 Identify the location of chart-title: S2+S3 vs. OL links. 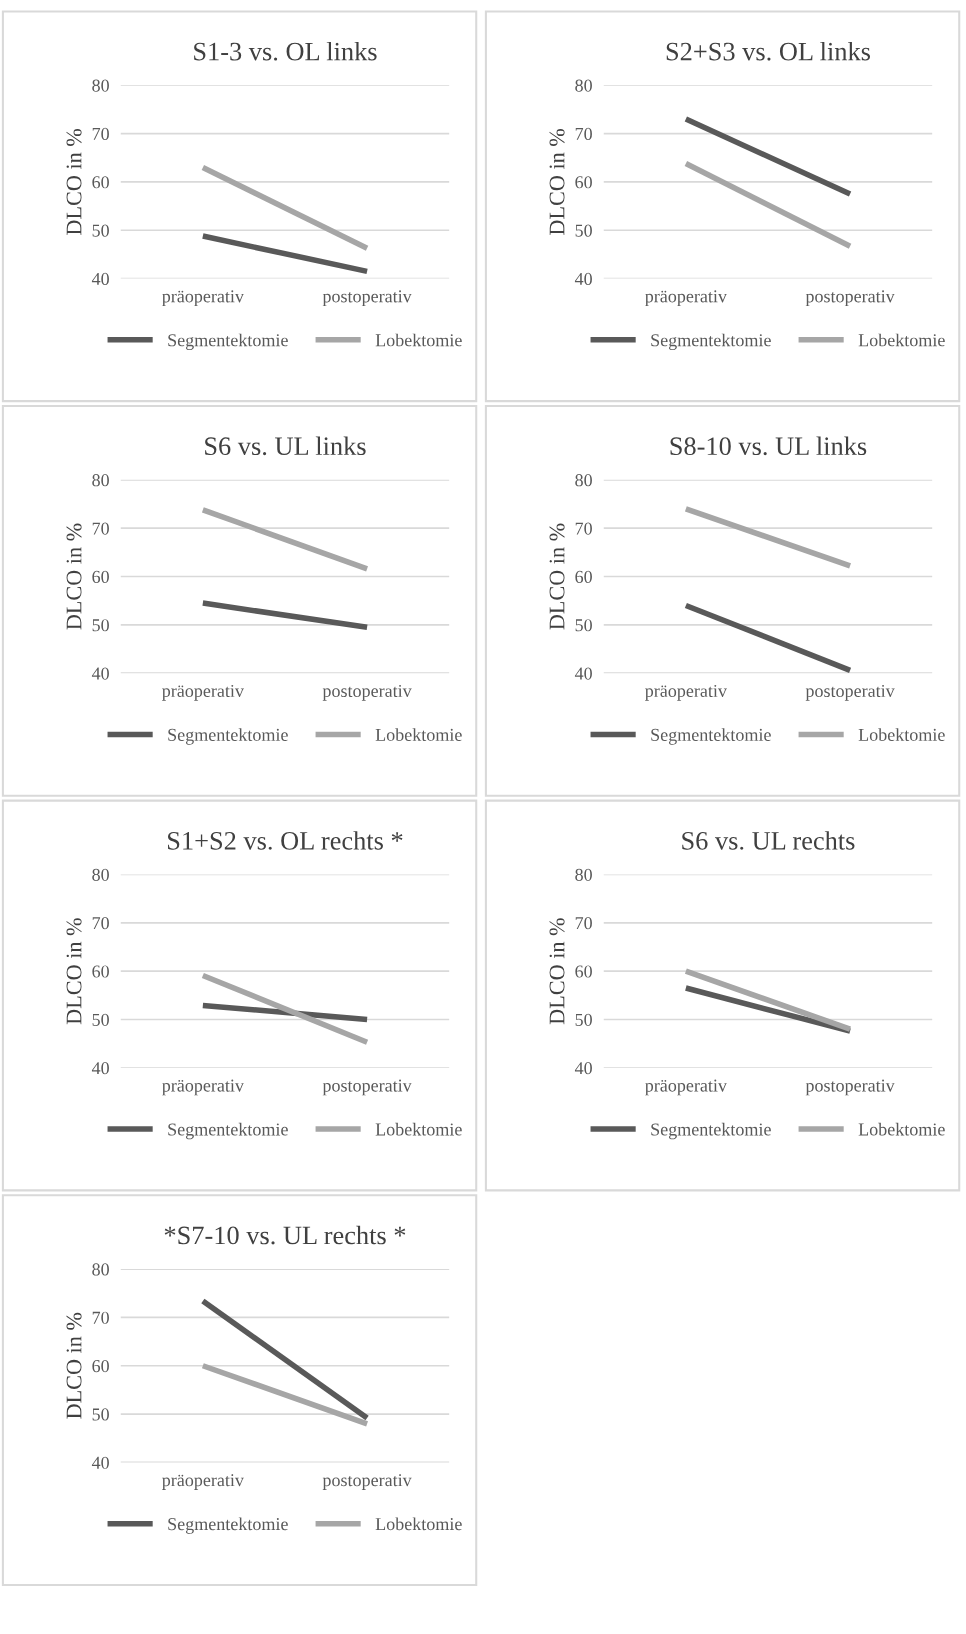
(768, 51).